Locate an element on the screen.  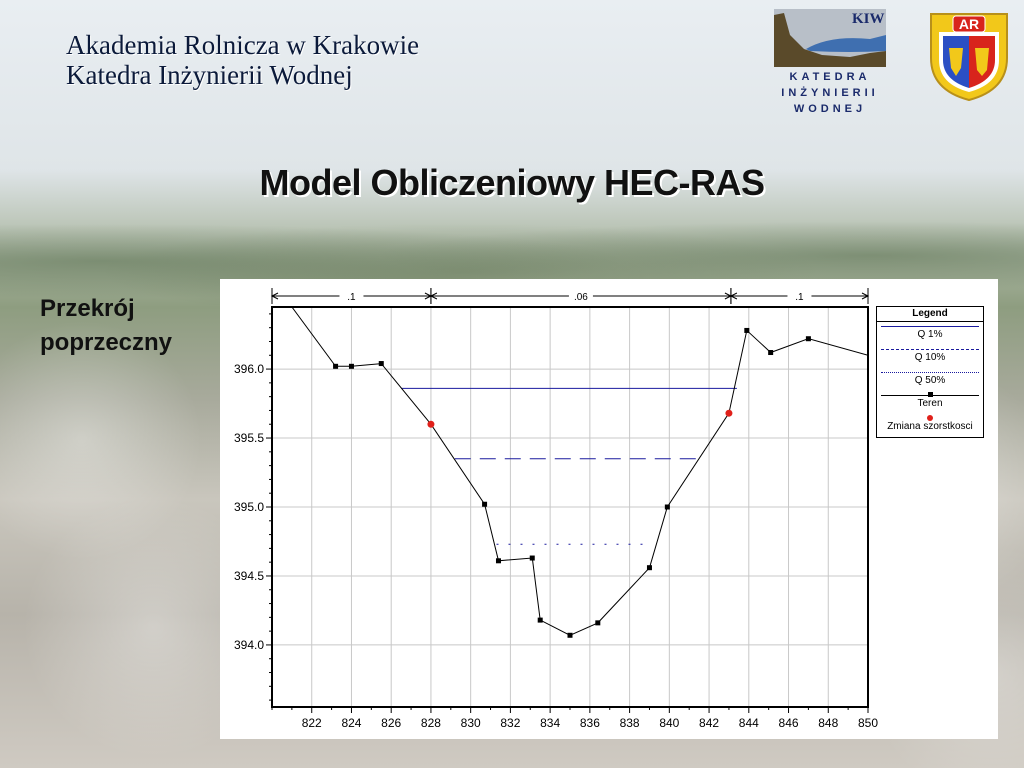
legend-label-roughness-change: Zmiana szorstkosci is located at coordinates (930, 426).